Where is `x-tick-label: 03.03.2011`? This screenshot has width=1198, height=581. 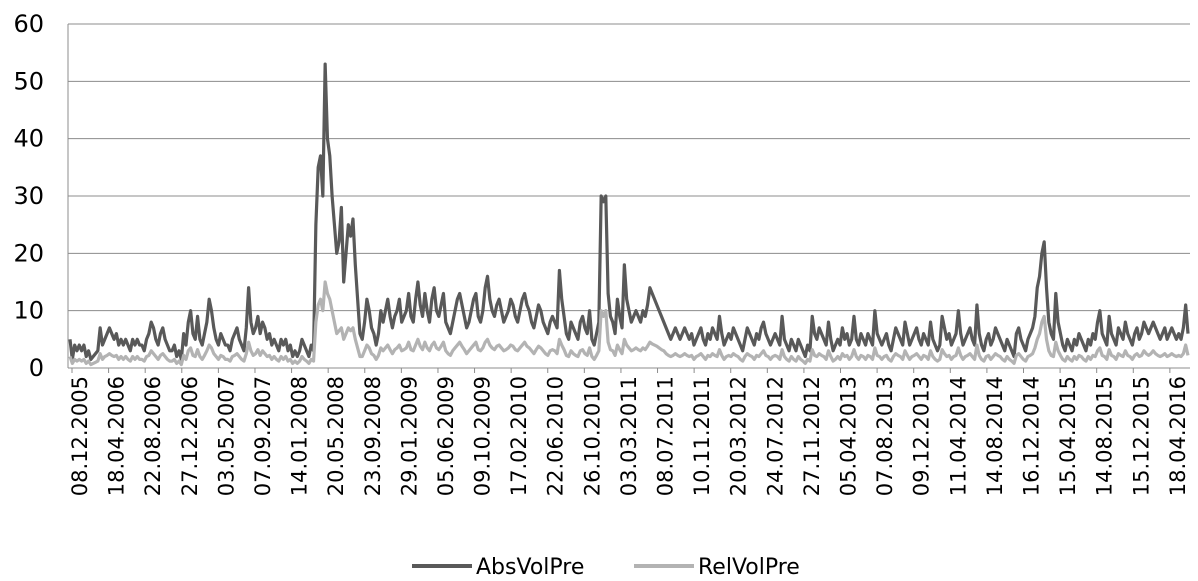 x-tick-label: 03.03.2011 is located at coordinates (629, 436).